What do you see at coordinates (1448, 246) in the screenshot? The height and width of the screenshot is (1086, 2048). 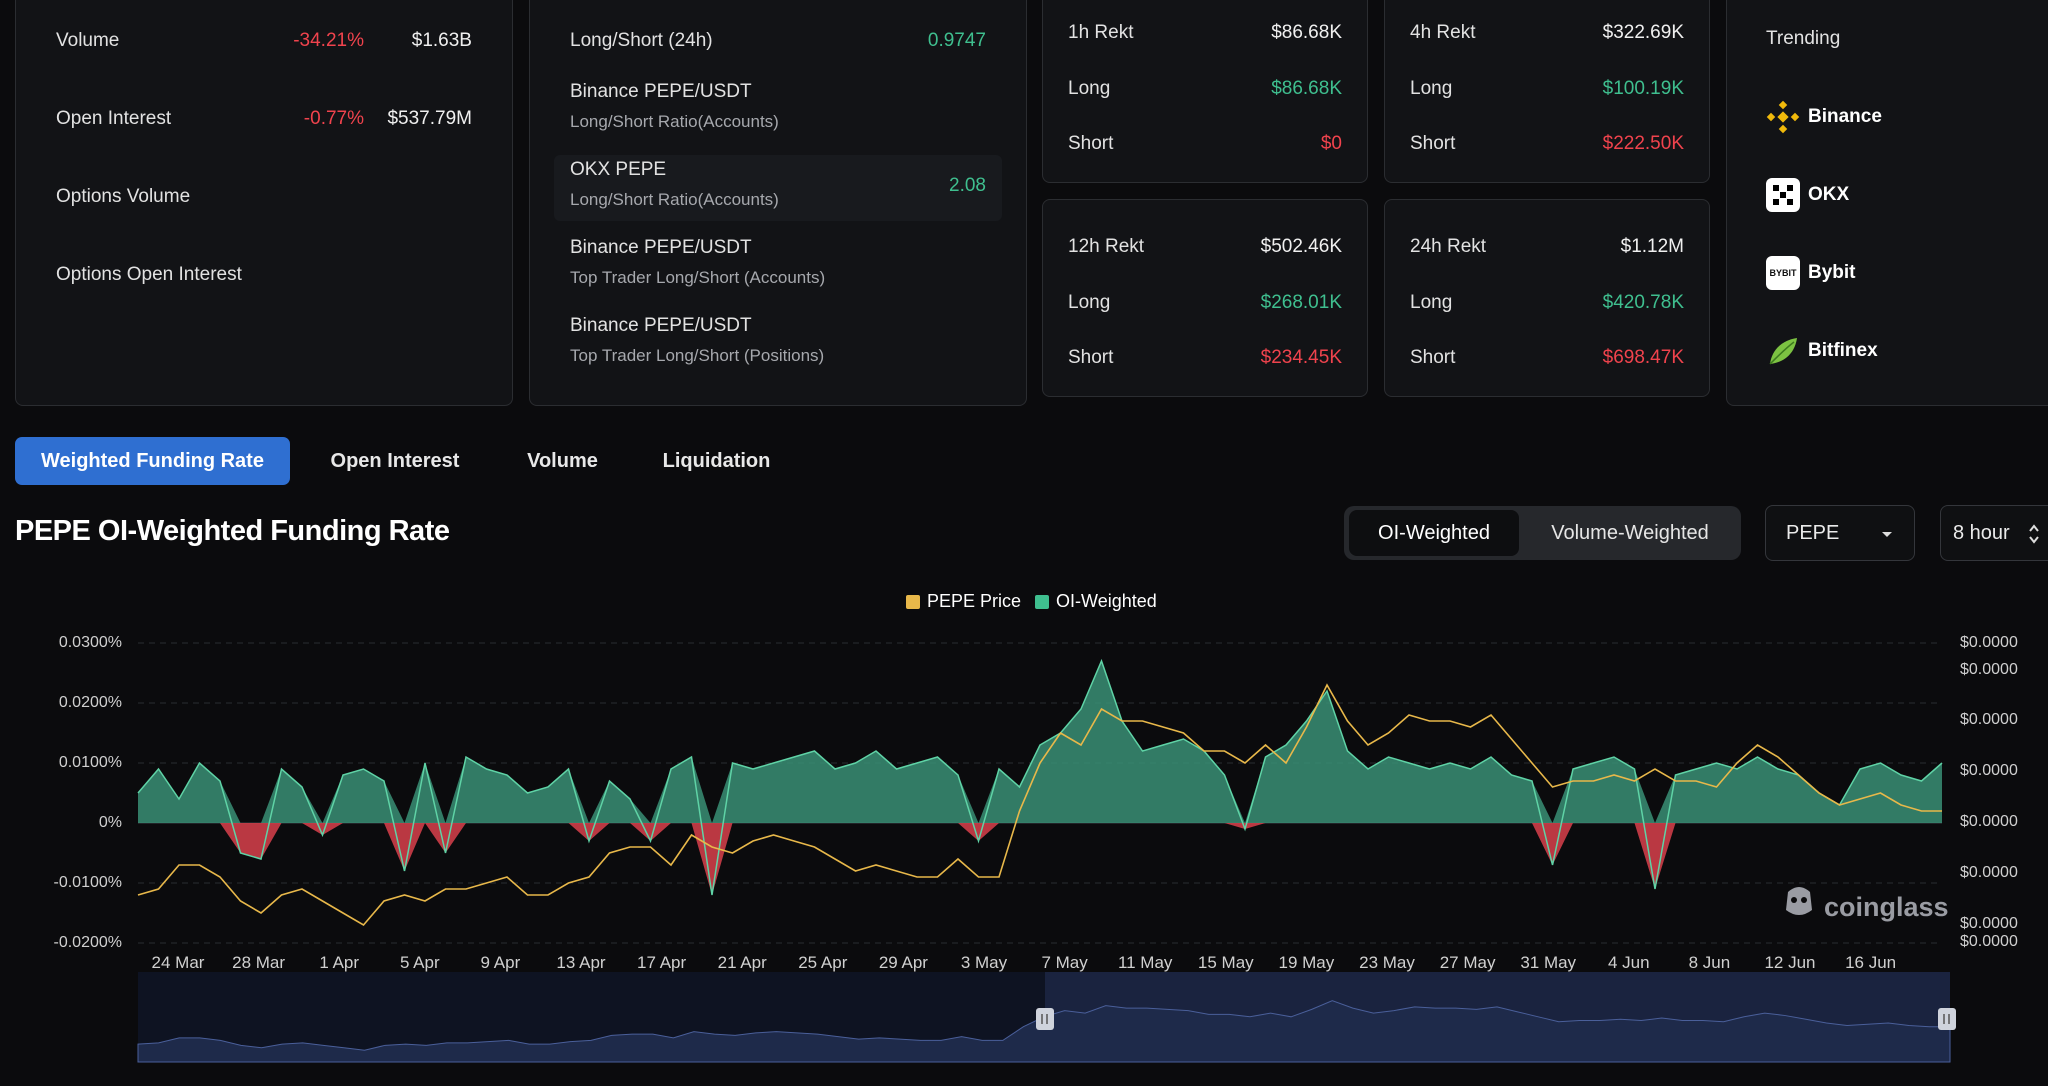 I see `rekt-label: 24h Rekt` at bounding box center [1448, 246].